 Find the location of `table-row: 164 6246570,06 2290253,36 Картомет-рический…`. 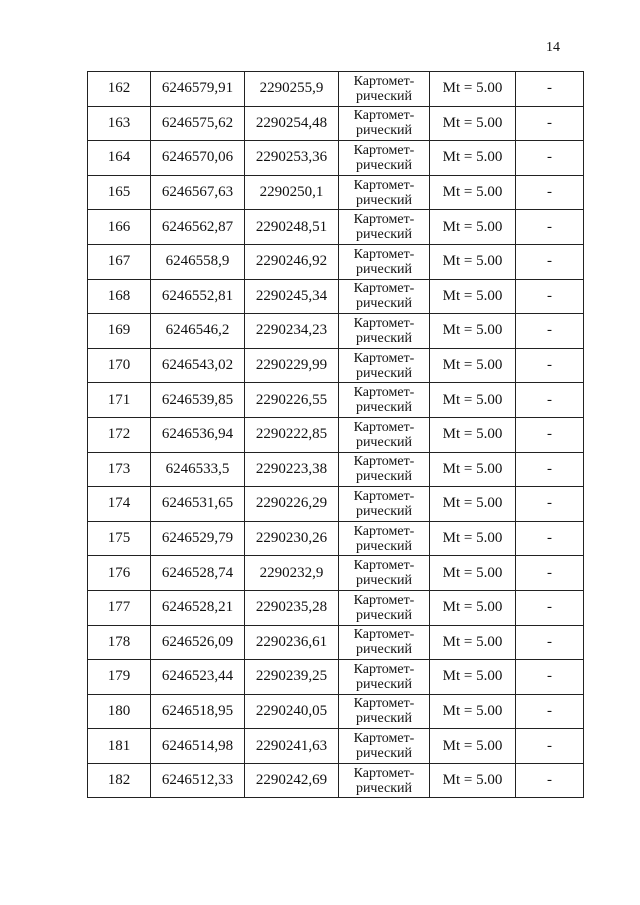

table-row: 164 6246570,06 2290253,36 Картомет-рический… is located at coordinates (335, 158).